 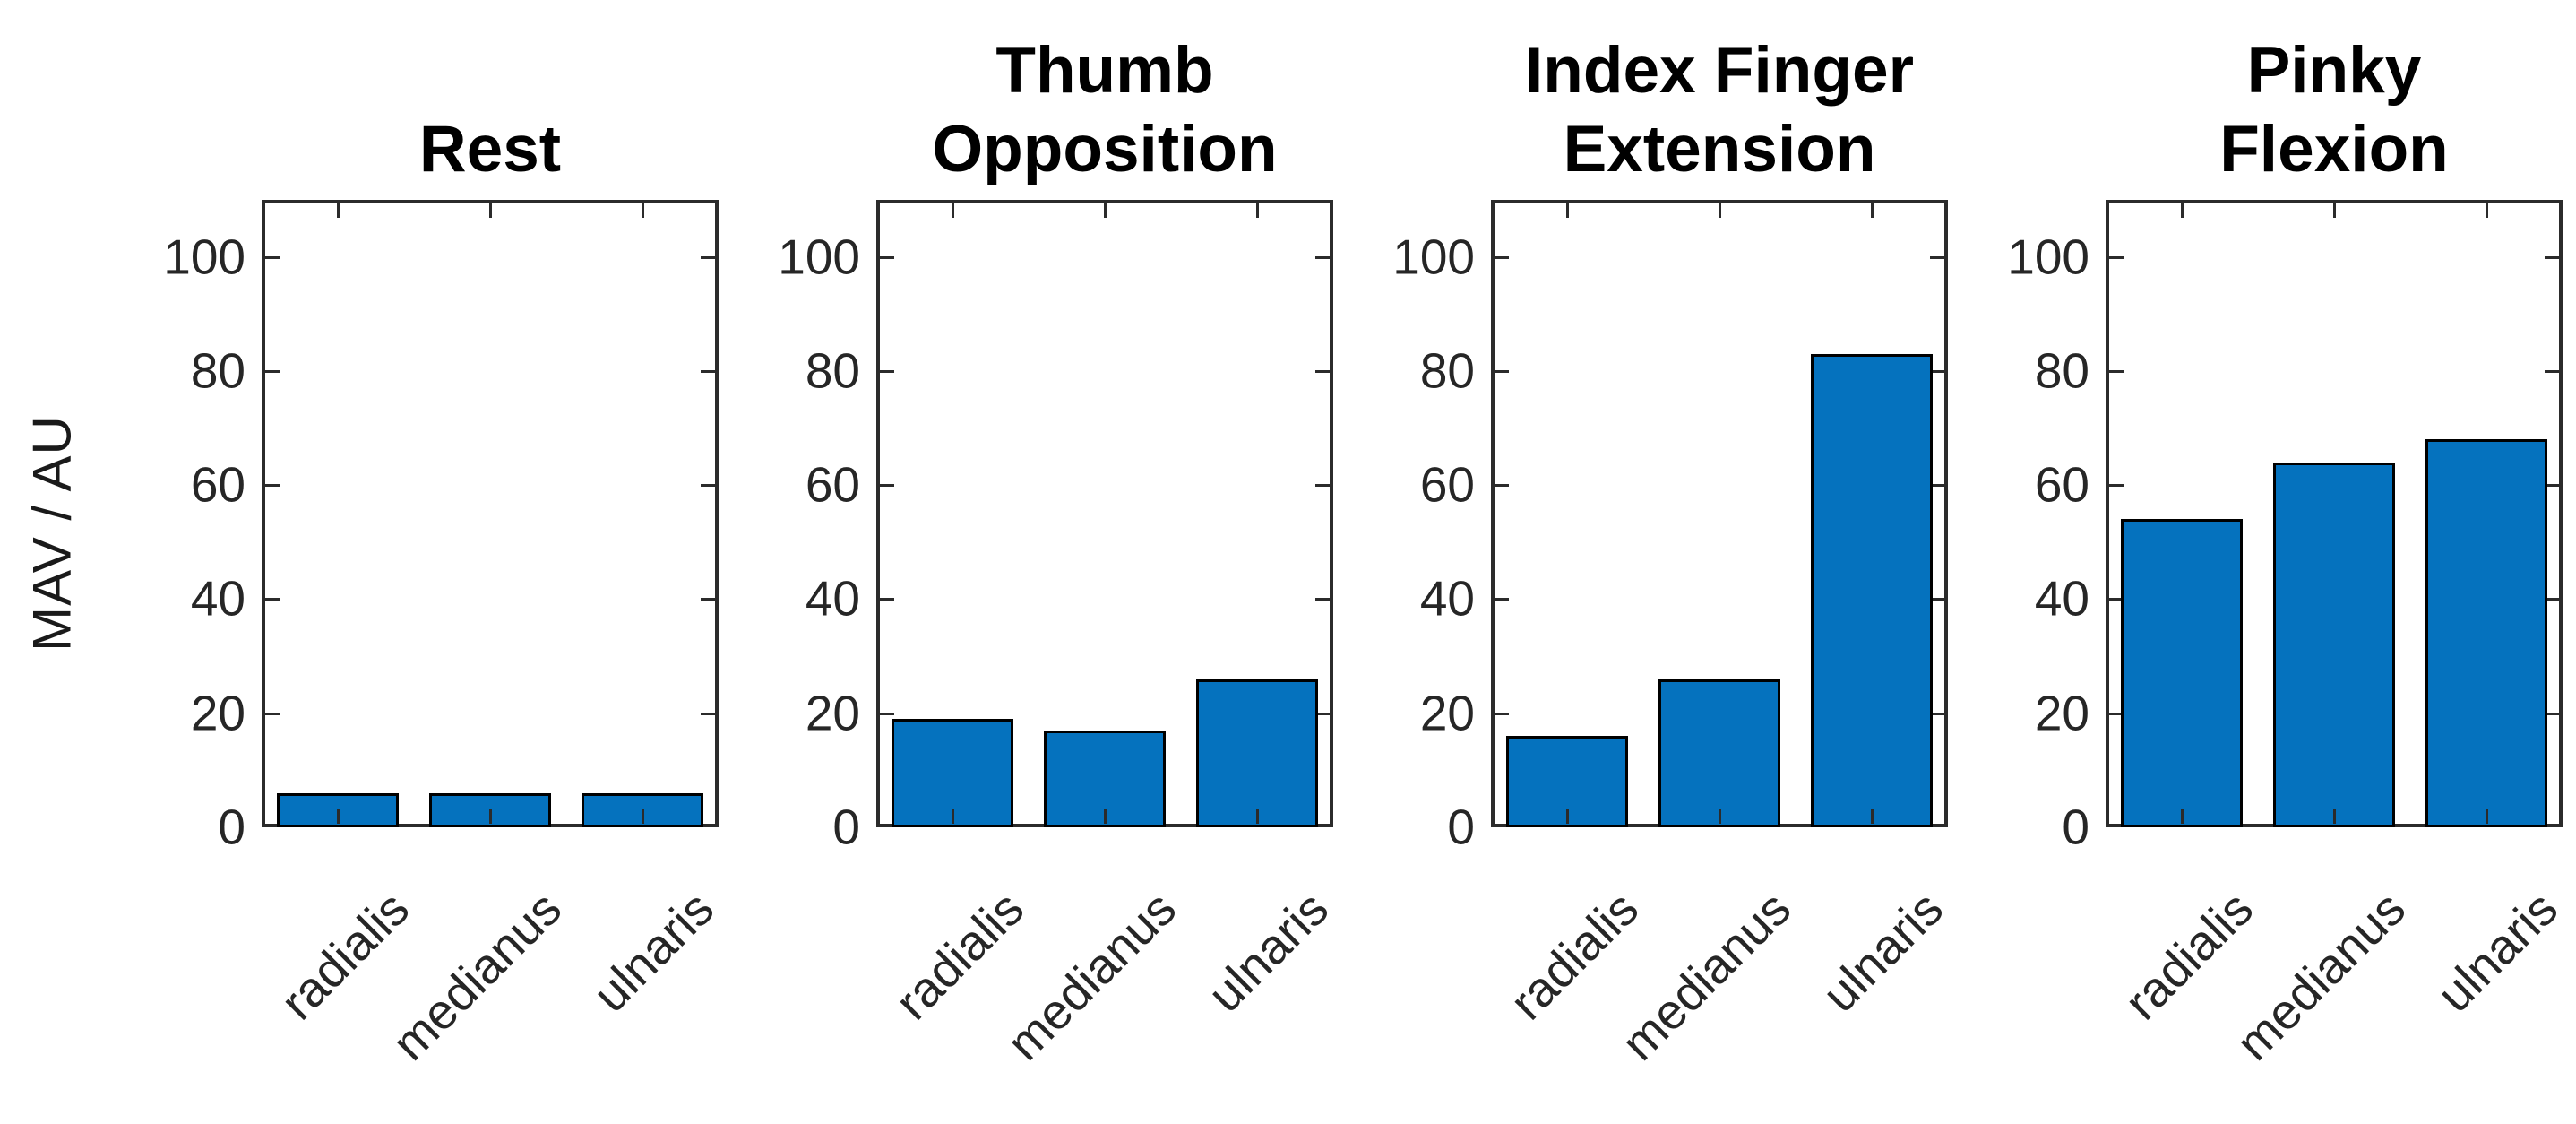 I want to click on plot-area, so click(x=491, y=513).